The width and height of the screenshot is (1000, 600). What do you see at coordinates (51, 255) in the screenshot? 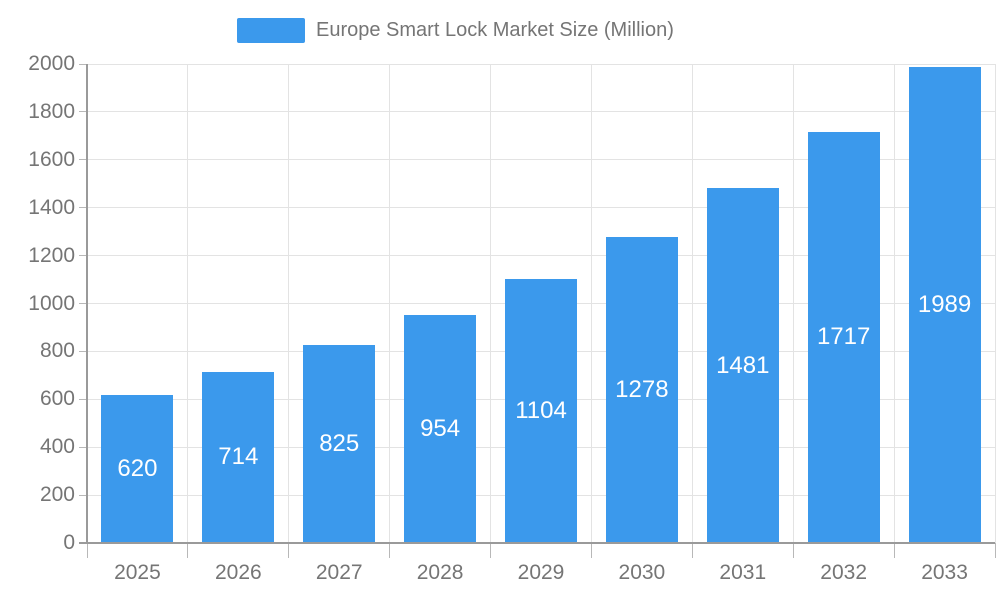
I see `y-axis-label: 1200` at bounding box center [51, 255].